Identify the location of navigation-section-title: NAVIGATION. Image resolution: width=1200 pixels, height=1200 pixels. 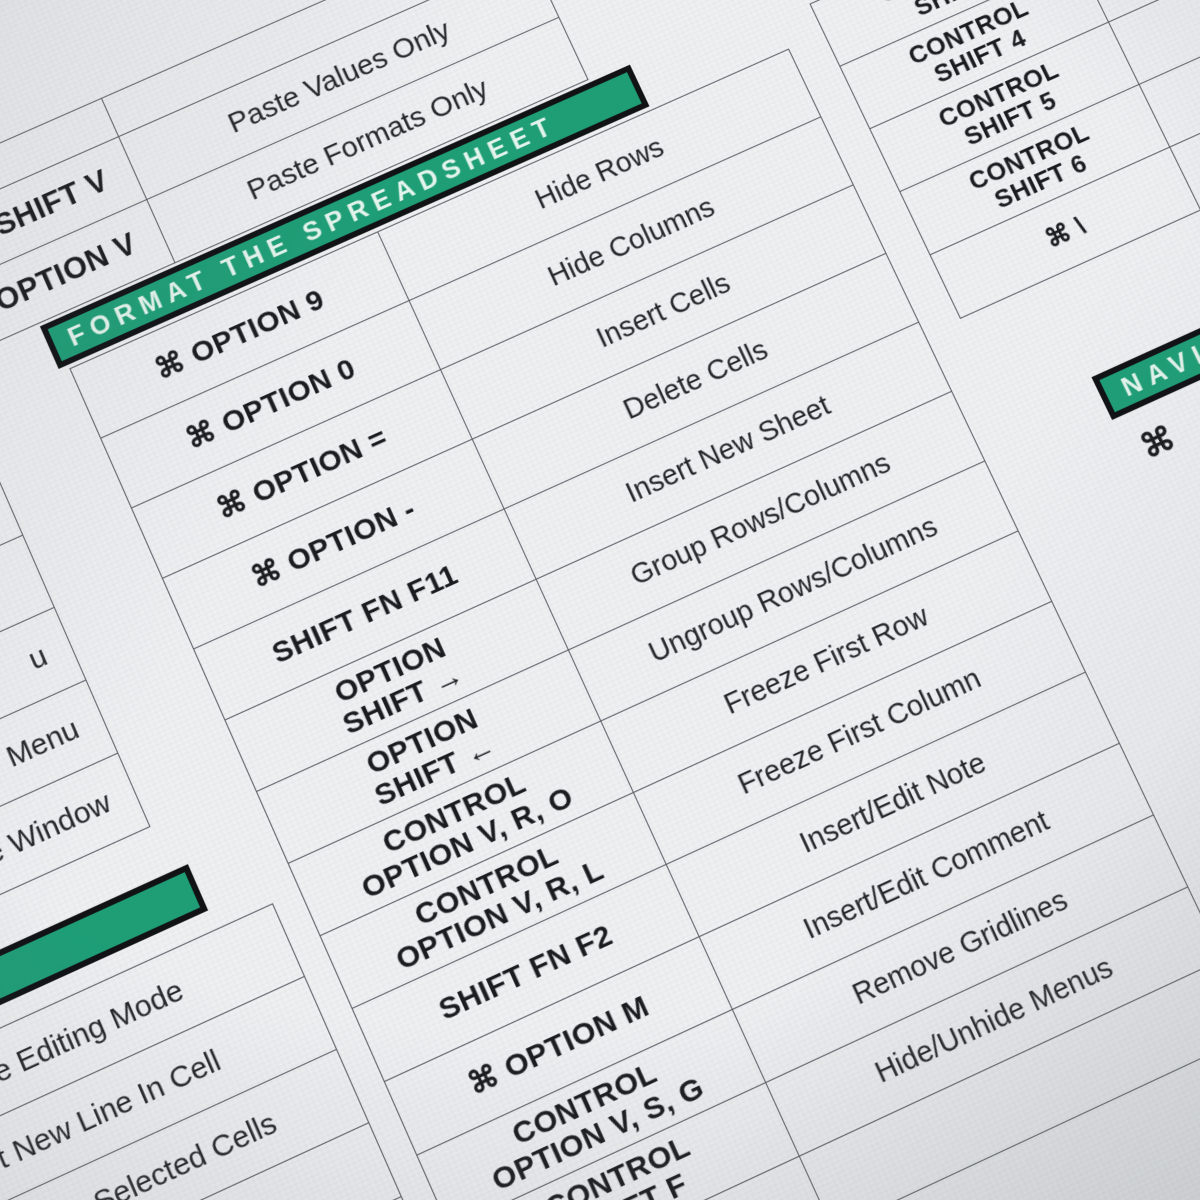
(1158, 339).